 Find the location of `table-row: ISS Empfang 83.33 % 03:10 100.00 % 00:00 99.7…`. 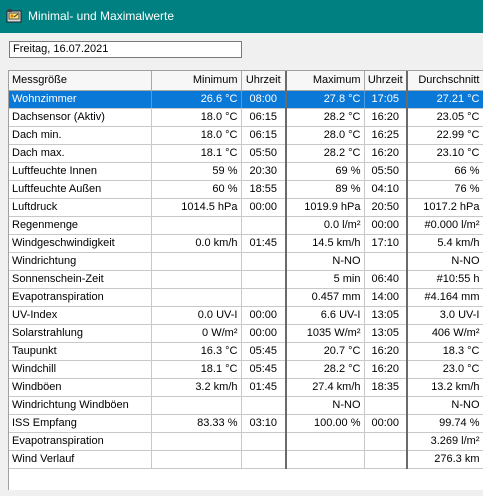

table-row: ISS Empfang 83.33 % 03:10 100.00 % 00:00 99.7… is located at coordinates (246, 423).